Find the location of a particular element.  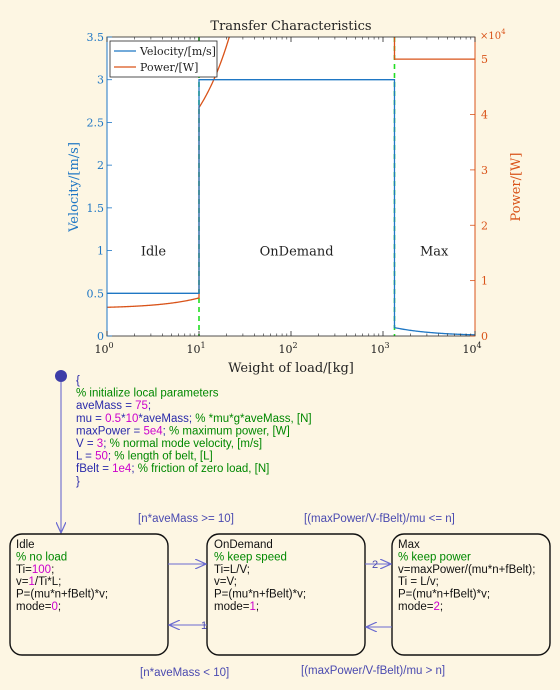

x-axis-label: Weight of load/[kg] is located at coordinates (291, 368).